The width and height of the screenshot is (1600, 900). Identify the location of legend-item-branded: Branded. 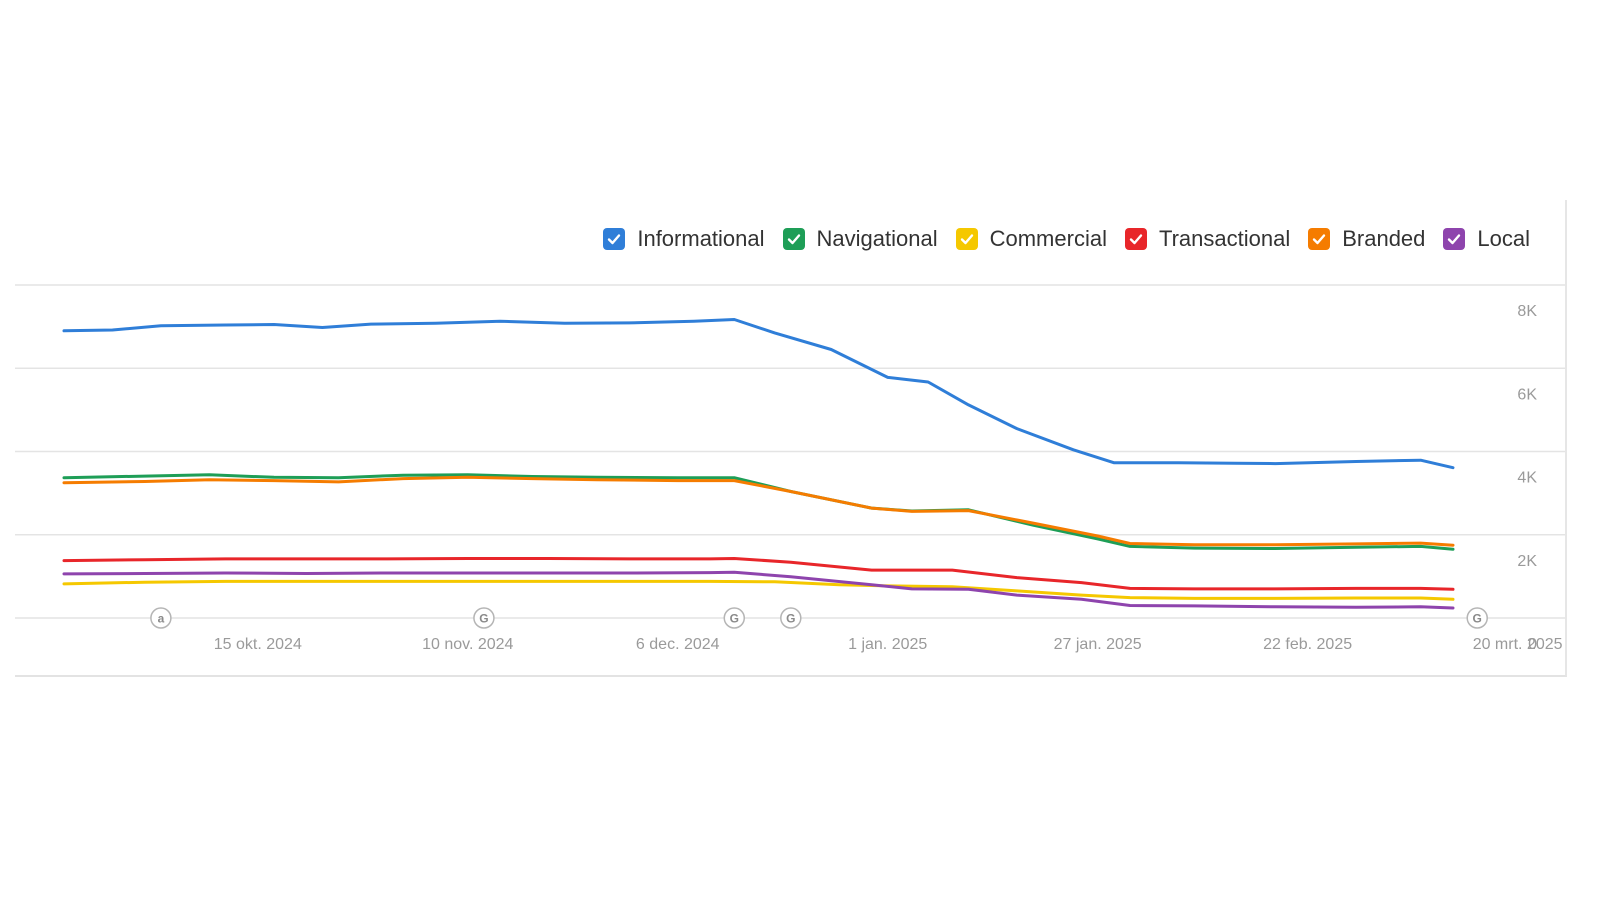
(1366, 239).